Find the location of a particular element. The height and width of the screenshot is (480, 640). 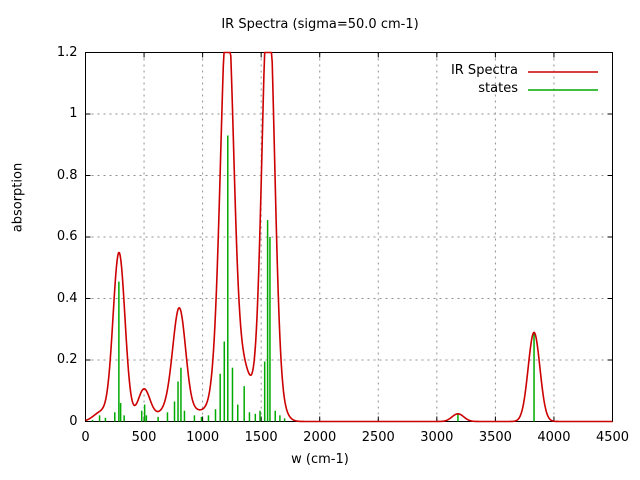

x-tick-label: 500 is located at coordinates (144, 437).